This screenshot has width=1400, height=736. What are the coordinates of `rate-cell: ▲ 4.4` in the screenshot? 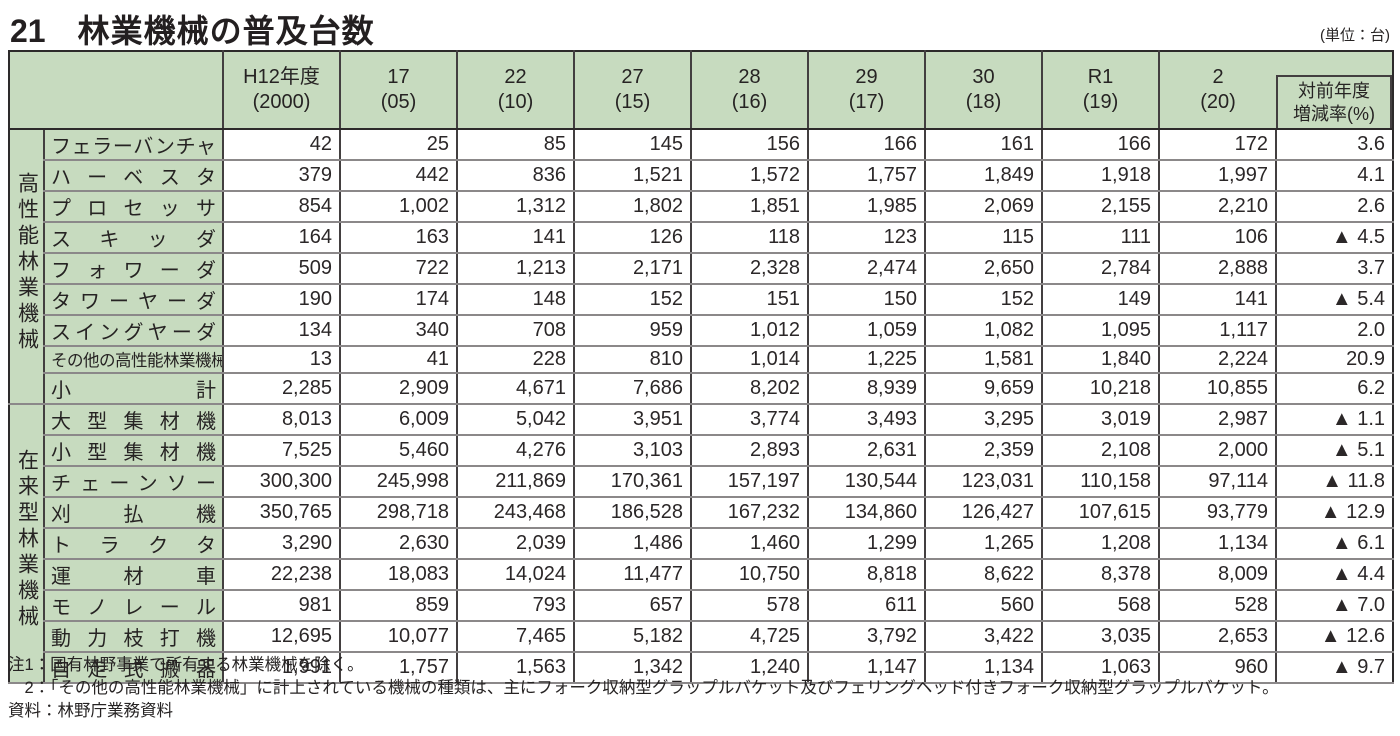 It's located at (1334, 574).